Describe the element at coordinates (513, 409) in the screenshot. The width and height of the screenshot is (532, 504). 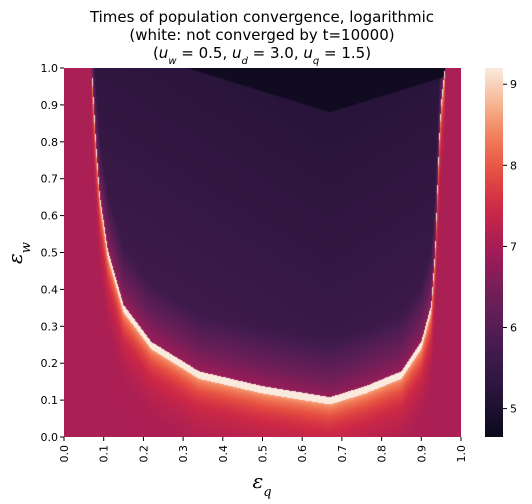
I see `colorbar-tick-label: 5` at that location.